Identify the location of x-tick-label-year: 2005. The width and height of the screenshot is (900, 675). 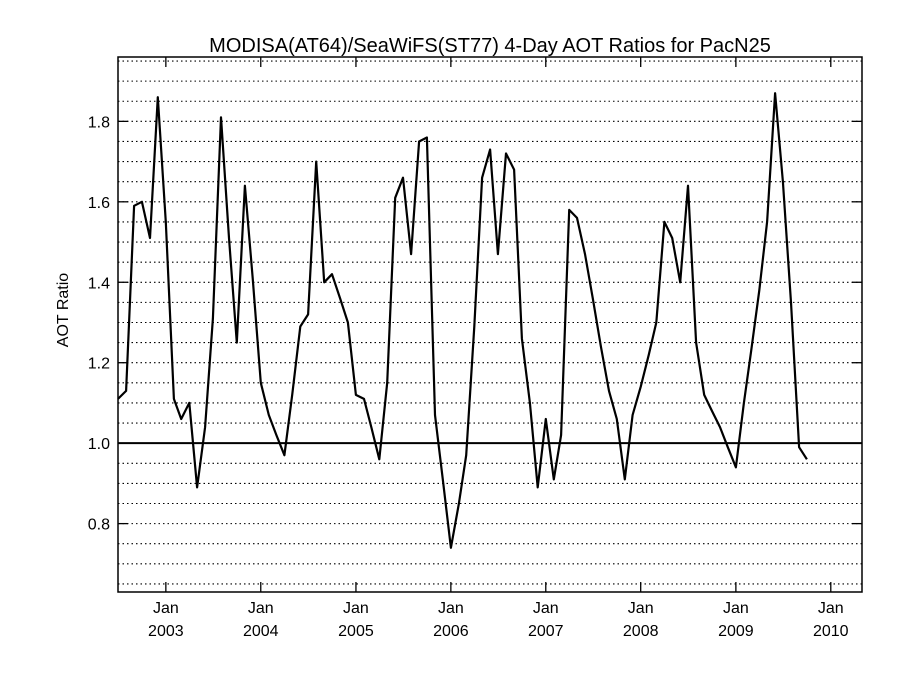
(356, 631).